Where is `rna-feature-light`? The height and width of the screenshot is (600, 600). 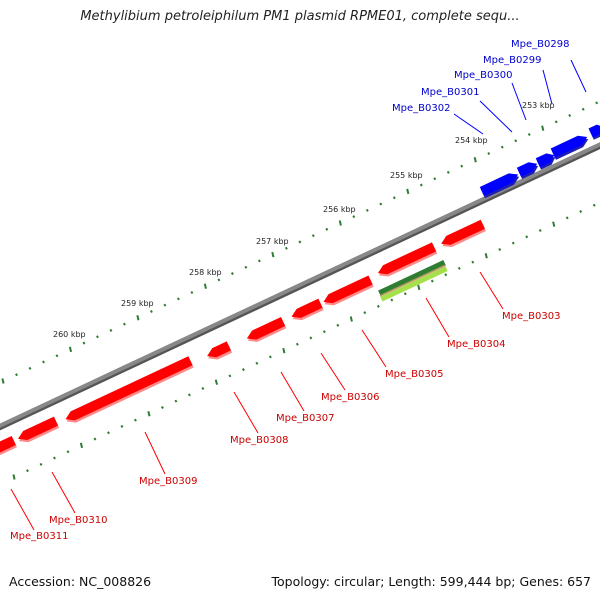 rna-feature-light is located at coordinates (413, 283).